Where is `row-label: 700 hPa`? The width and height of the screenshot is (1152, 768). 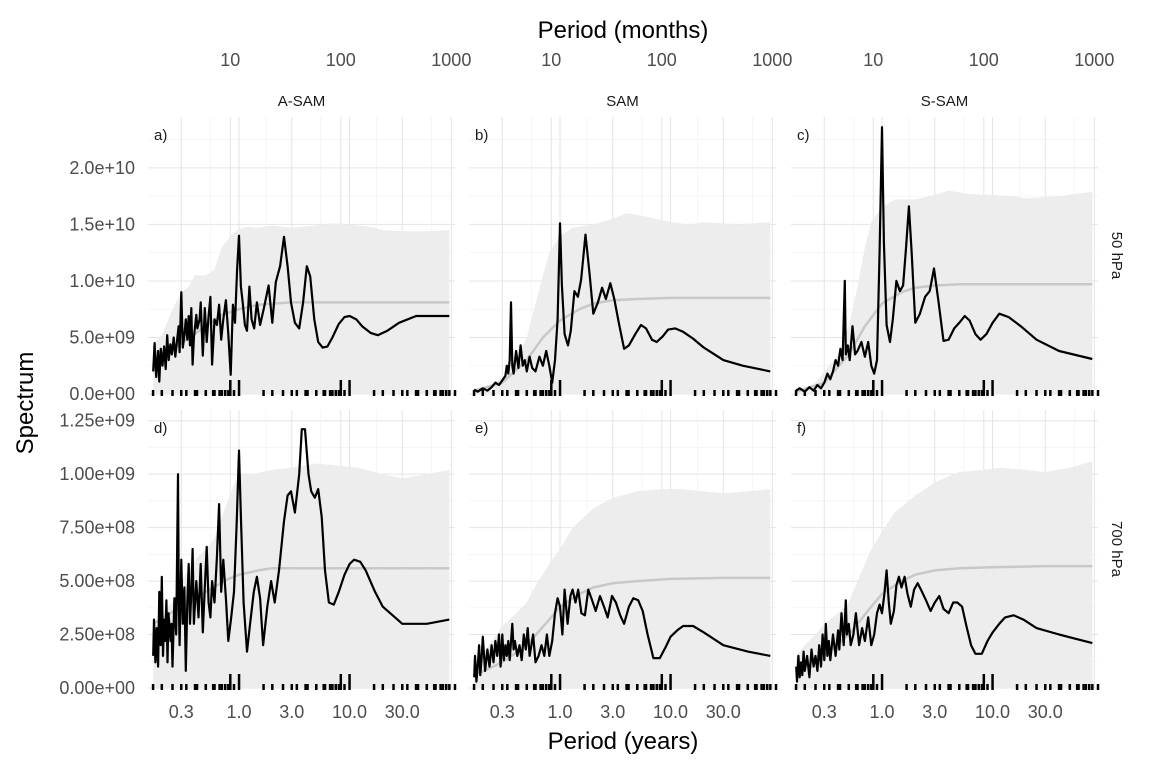 row-label: 700 hPa is located at coordinates (1116, 549).